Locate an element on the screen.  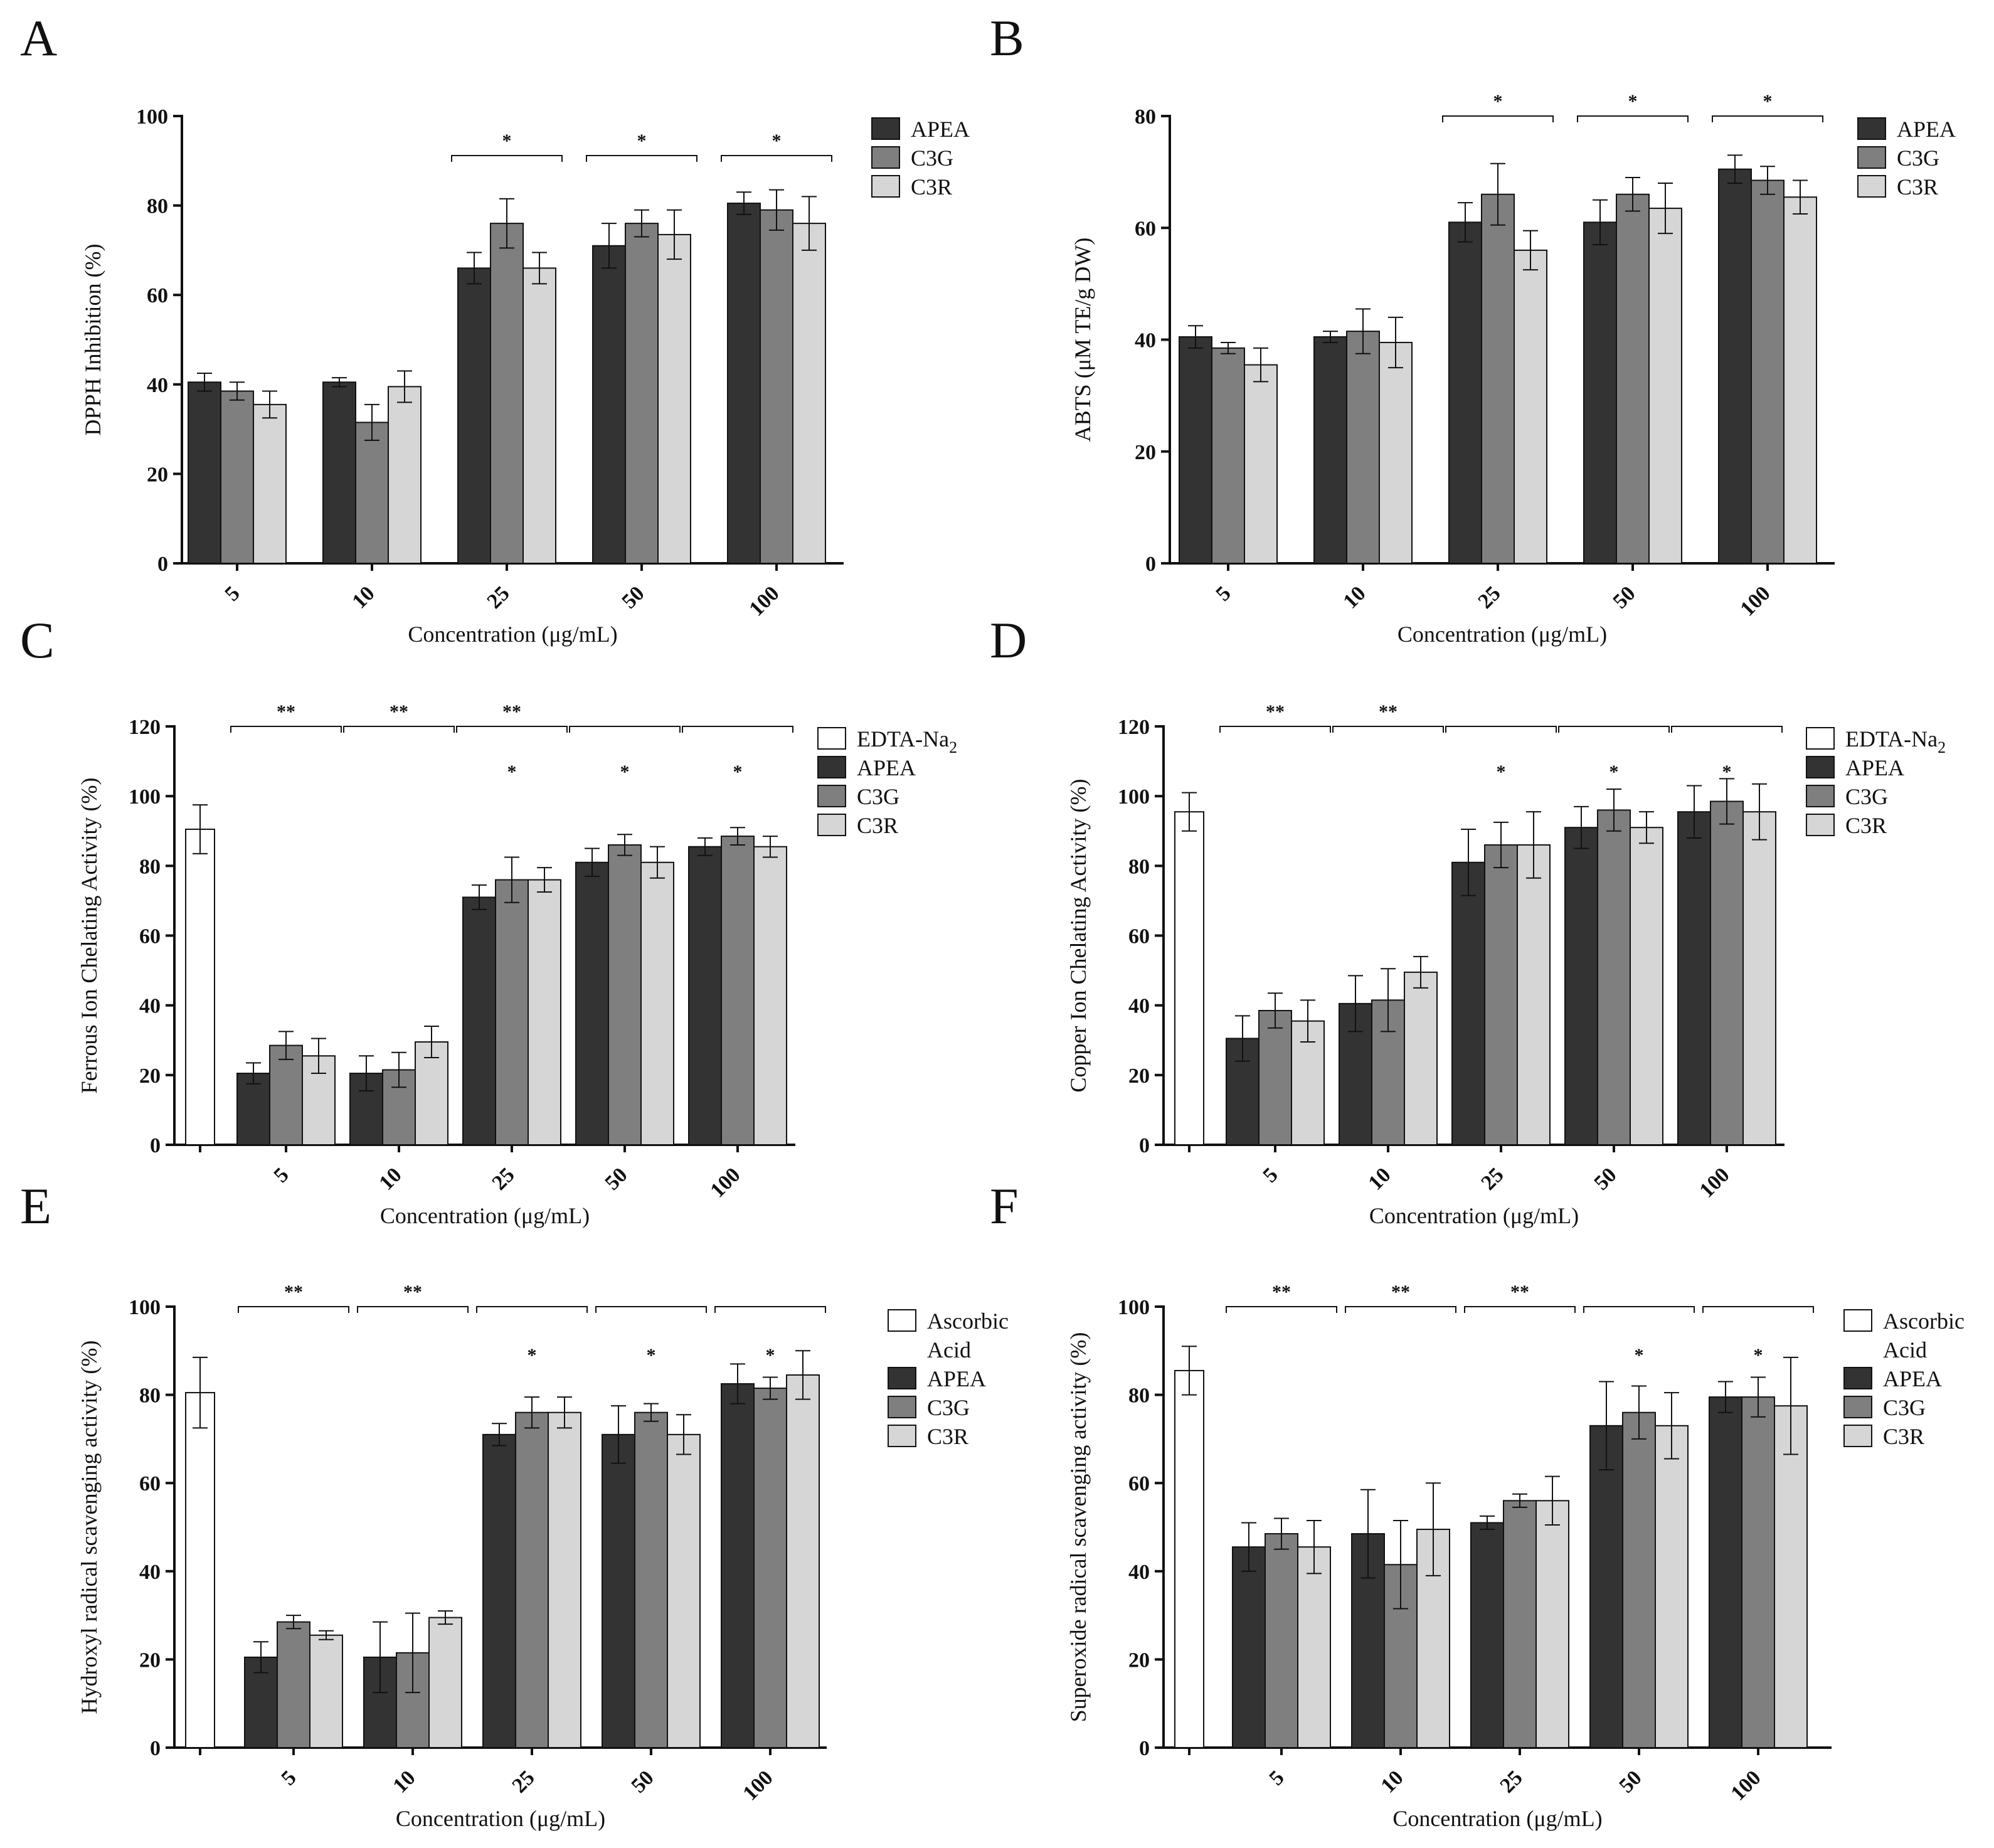
legend-label: Acid is located at coordinates (949, 1349).